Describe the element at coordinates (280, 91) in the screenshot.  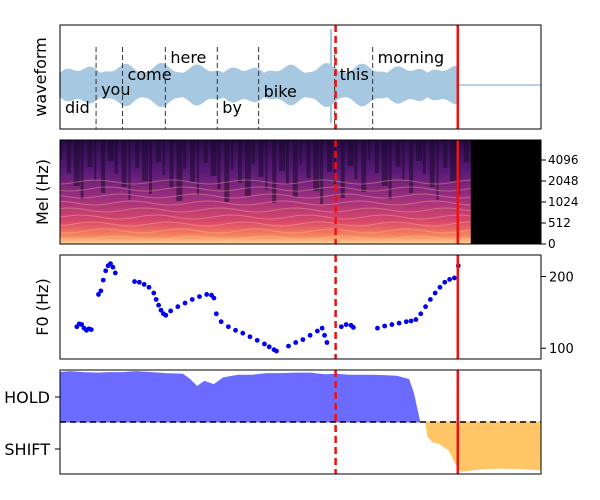
I see `word-label: bike` at that location.